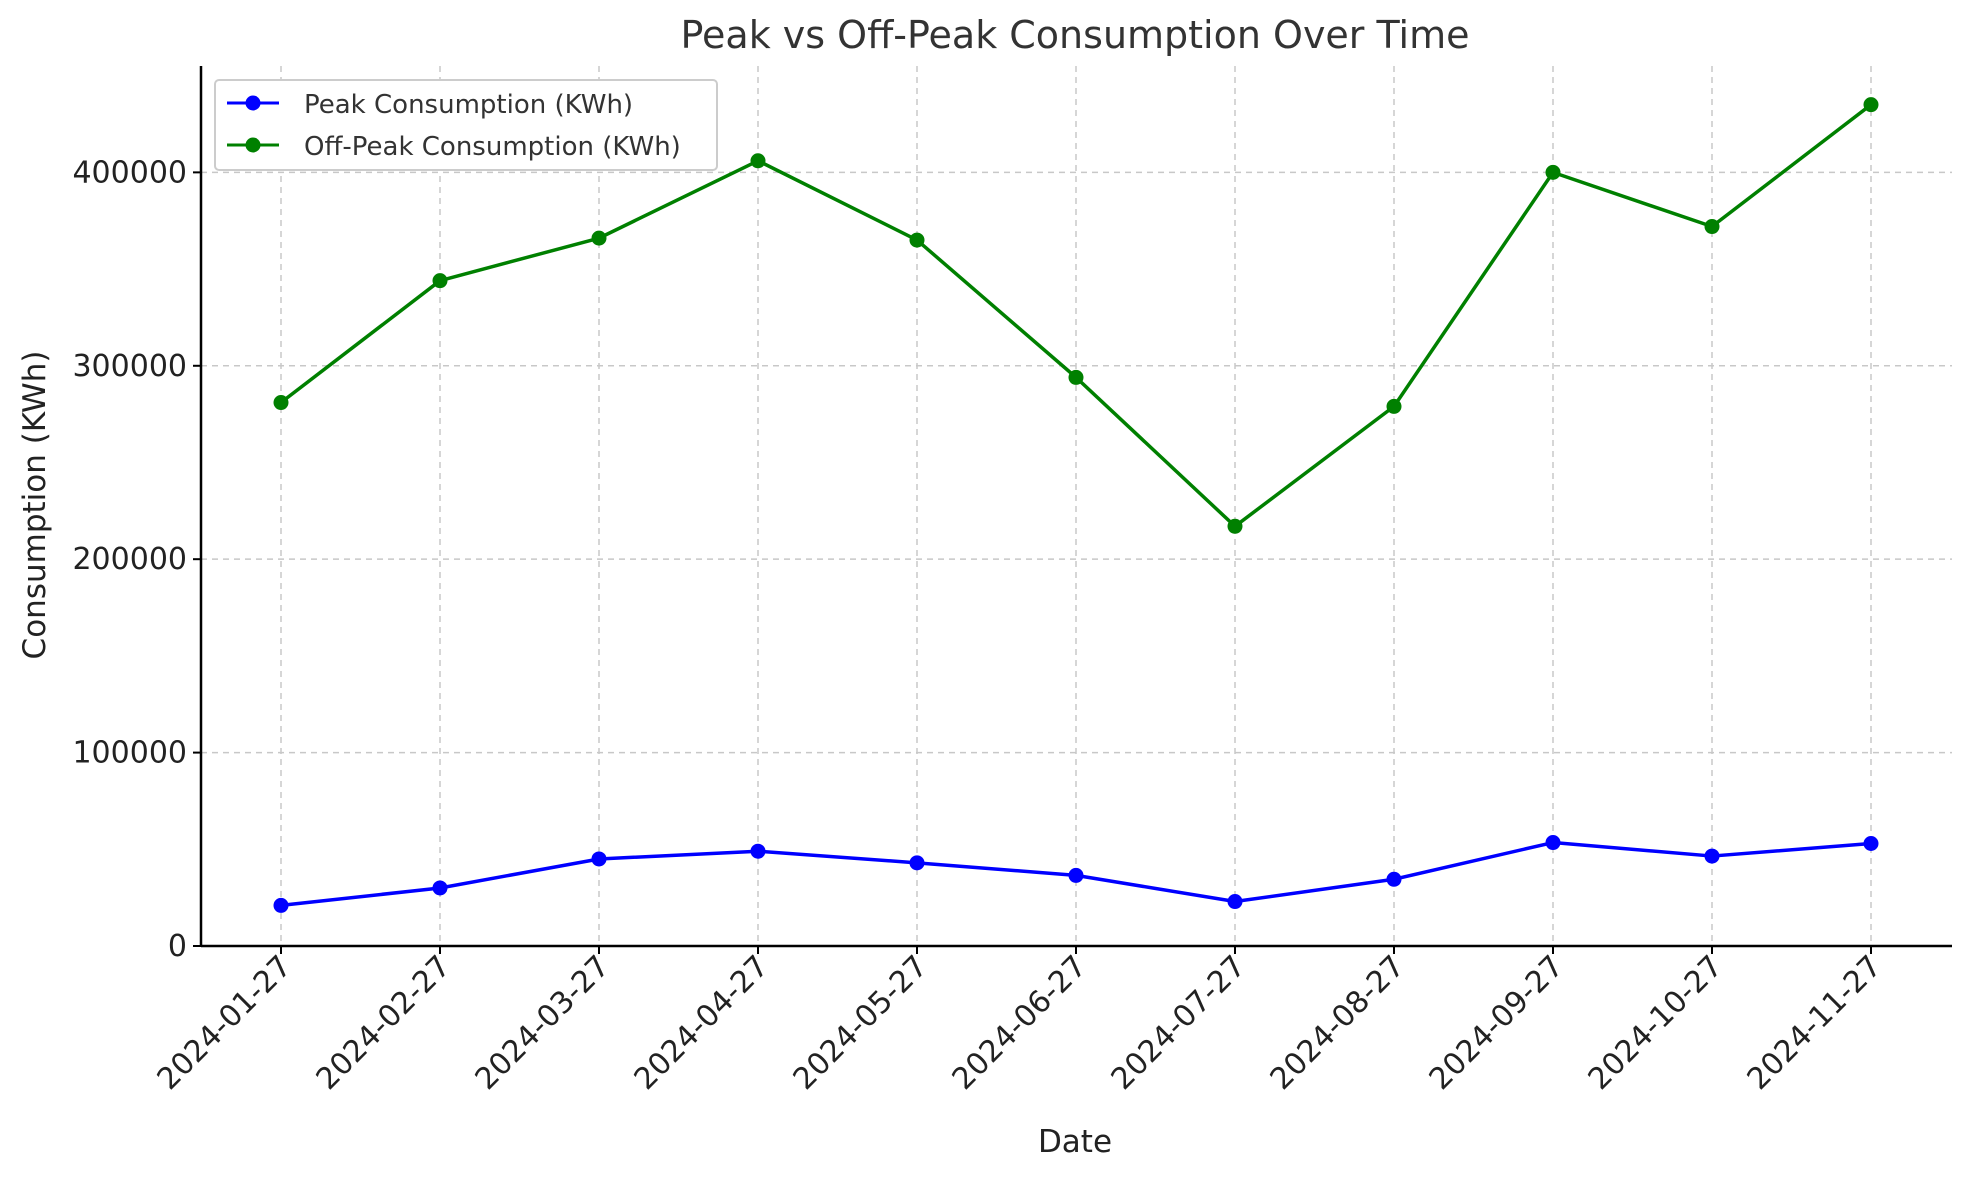 The image size is (1970, 1180). Describe the element at coordinates (1338, 1023) in the screenshot. I see `x-tick-label: 2024-08-27` at that location.